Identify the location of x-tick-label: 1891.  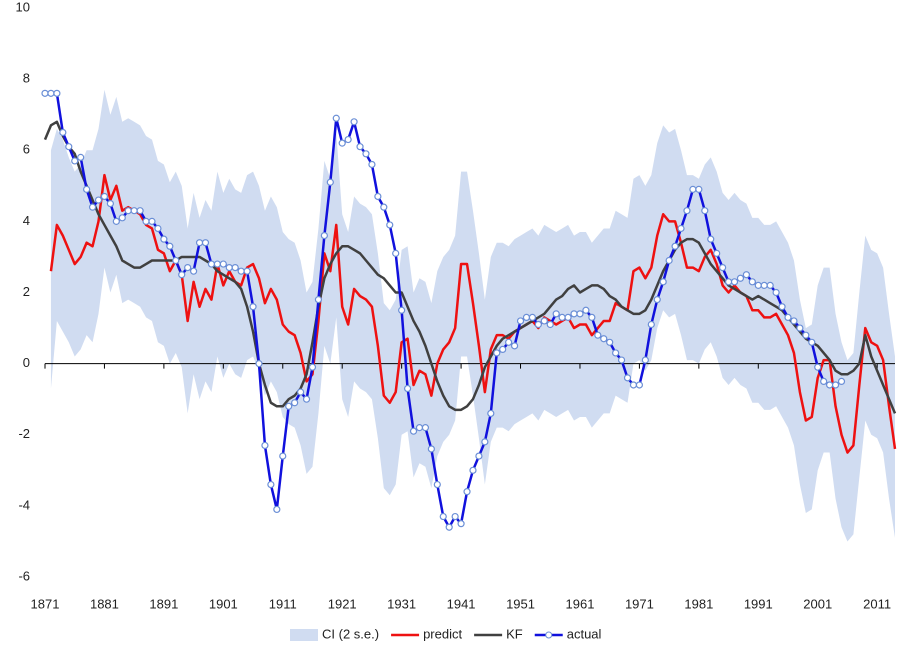
(163, 603).